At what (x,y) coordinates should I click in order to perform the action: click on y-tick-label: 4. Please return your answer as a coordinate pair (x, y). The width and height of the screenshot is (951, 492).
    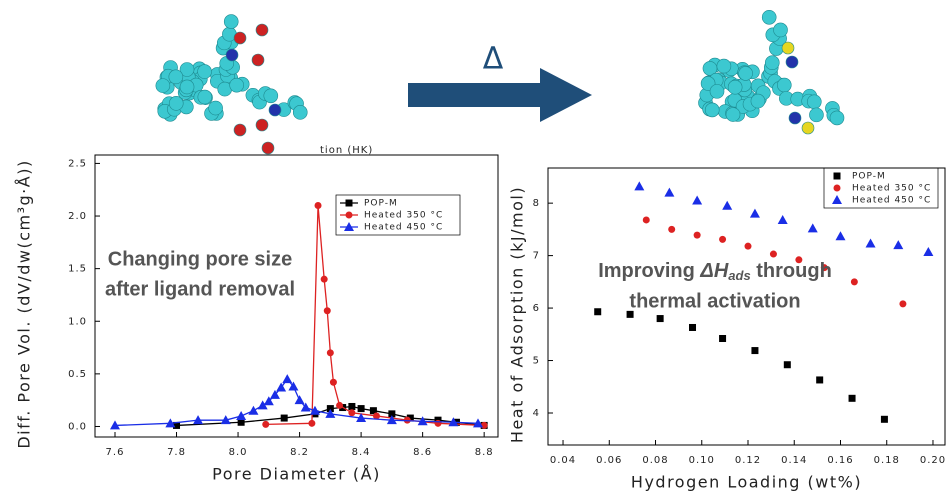
    Looking at the image, I should click on (536, 413).